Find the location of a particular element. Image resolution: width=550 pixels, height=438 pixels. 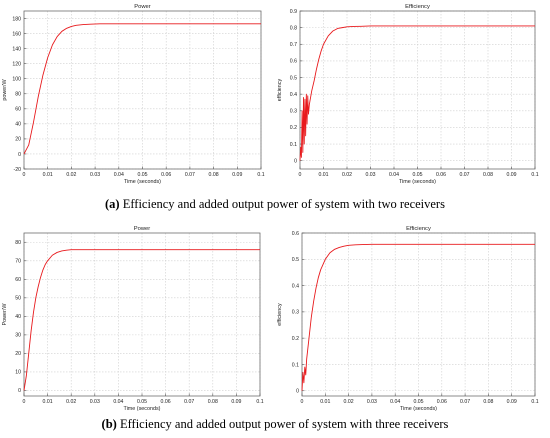

y-tick-label: 0.2 is located at coordinates (293, 128).